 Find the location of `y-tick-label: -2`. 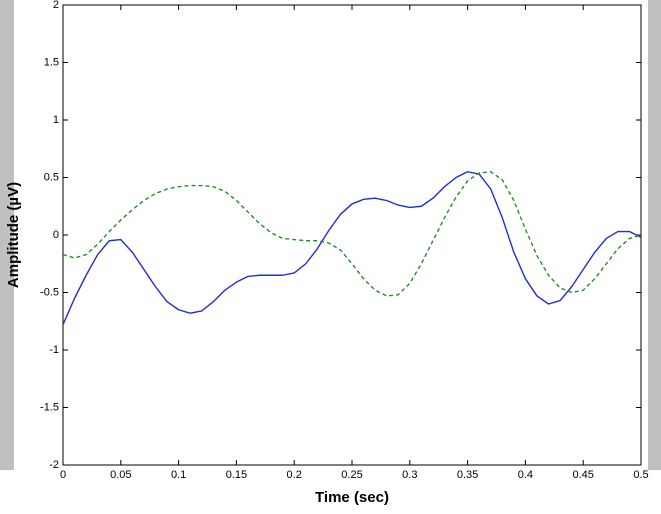

y-tick-label: -2 is located at coordinates (54, 465).